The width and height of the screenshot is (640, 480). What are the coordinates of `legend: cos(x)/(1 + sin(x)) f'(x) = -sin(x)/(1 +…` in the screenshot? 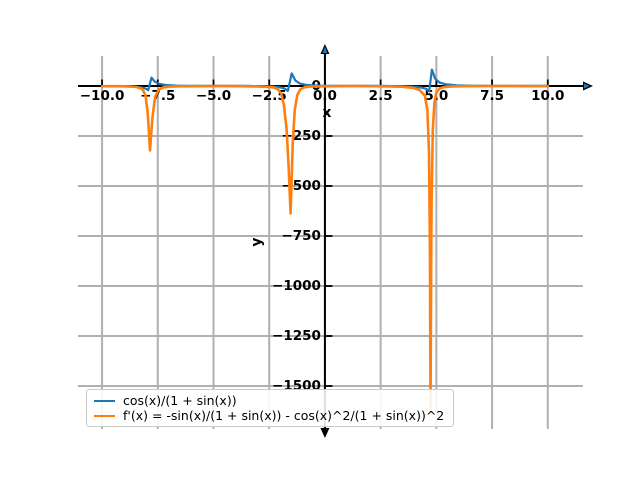 It's located at (270, 408).